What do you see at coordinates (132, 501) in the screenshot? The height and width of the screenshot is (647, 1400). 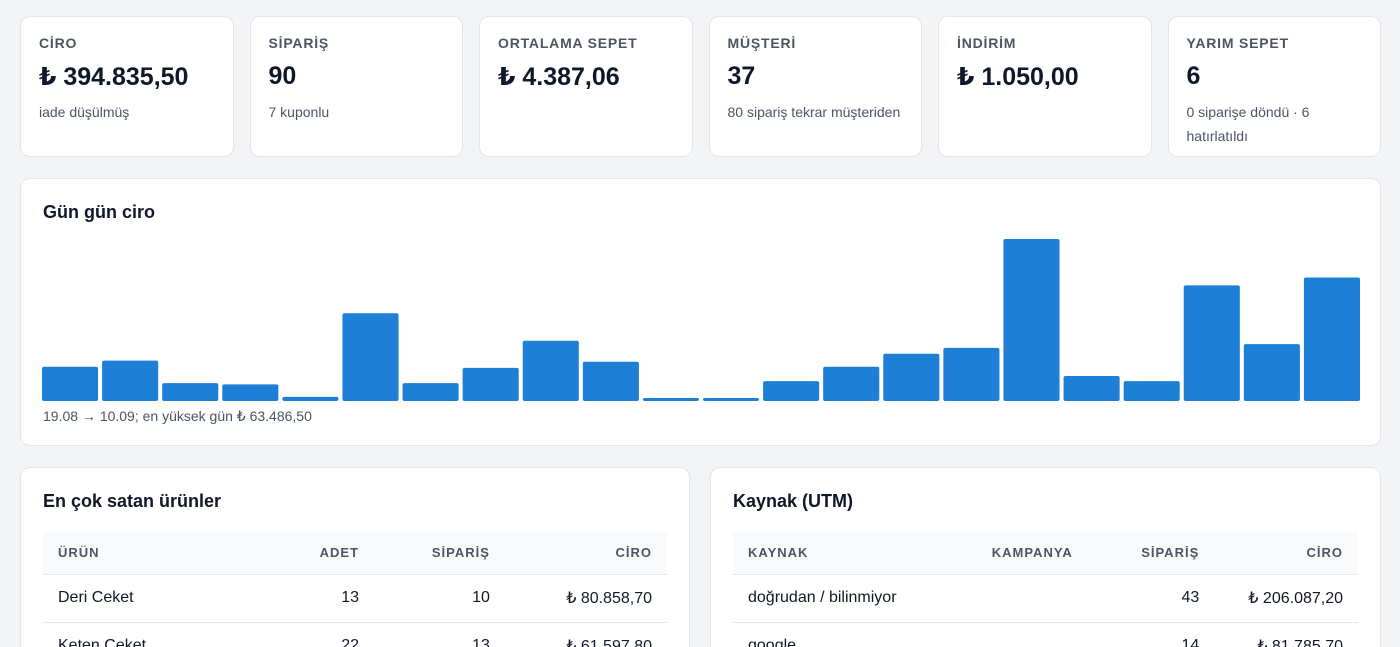 I see `products-title: En çok satan ürünler` at bounding box center [132, 501].